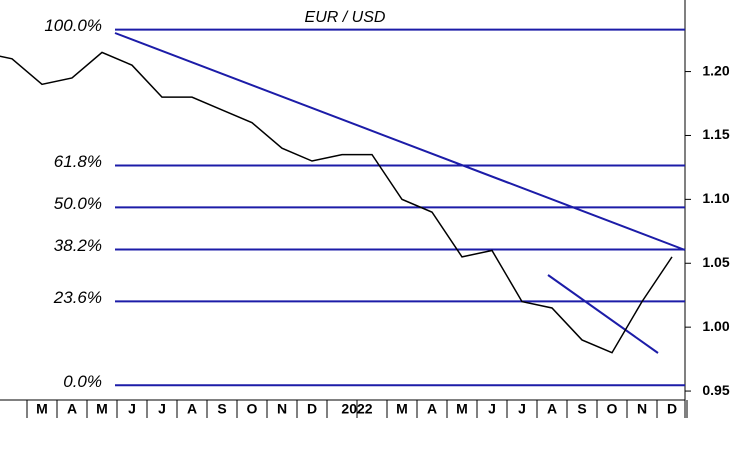  What do you see at coordinates (715, 198) in the screenshot?
I see `y-tick-label: 1.10` at bounding box center [715, 198].